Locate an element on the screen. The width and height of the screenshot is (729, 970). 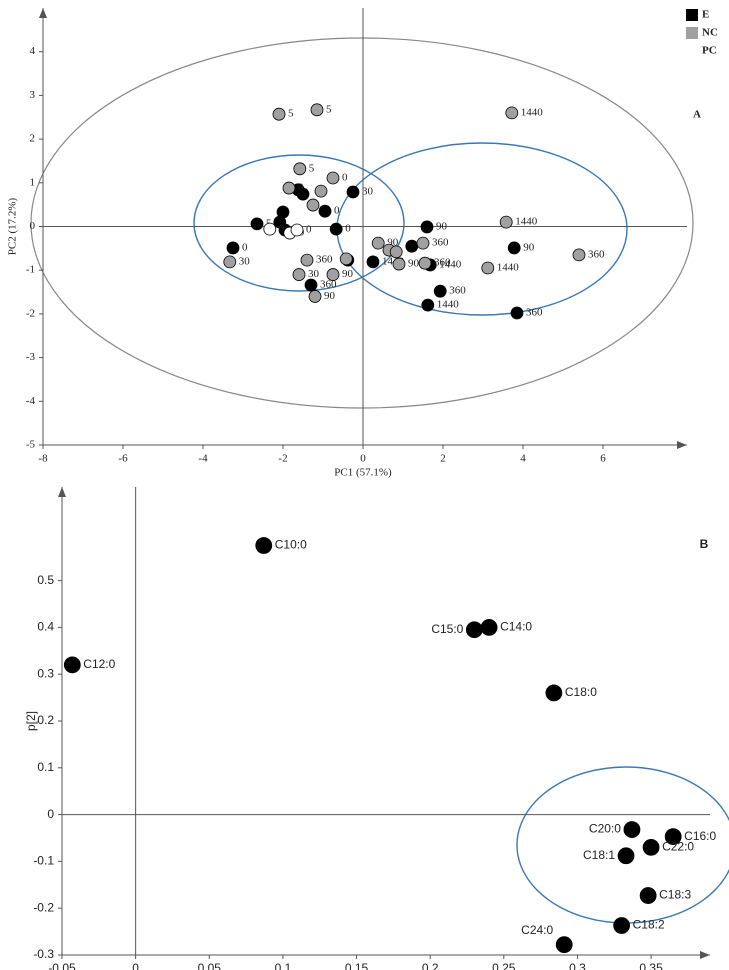
x-axis-label: PC1 (57.1%) is located at coordinates (363, 473).